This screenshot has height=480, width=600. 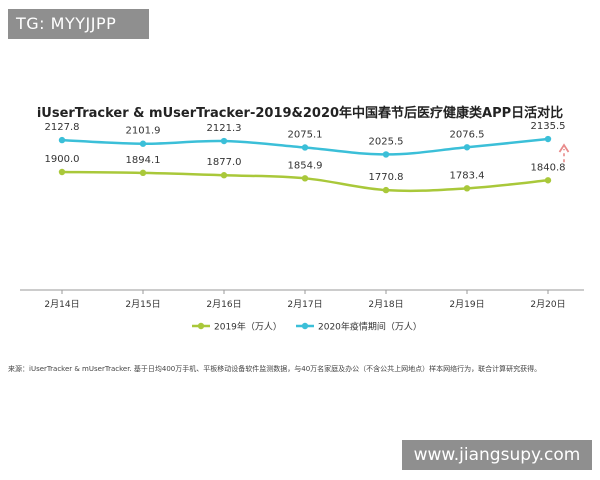 What do you see at coordinates (61, 304) in the screenshot?
I see `x-tick-label: 2月14日` at bounding box center [61, 304].